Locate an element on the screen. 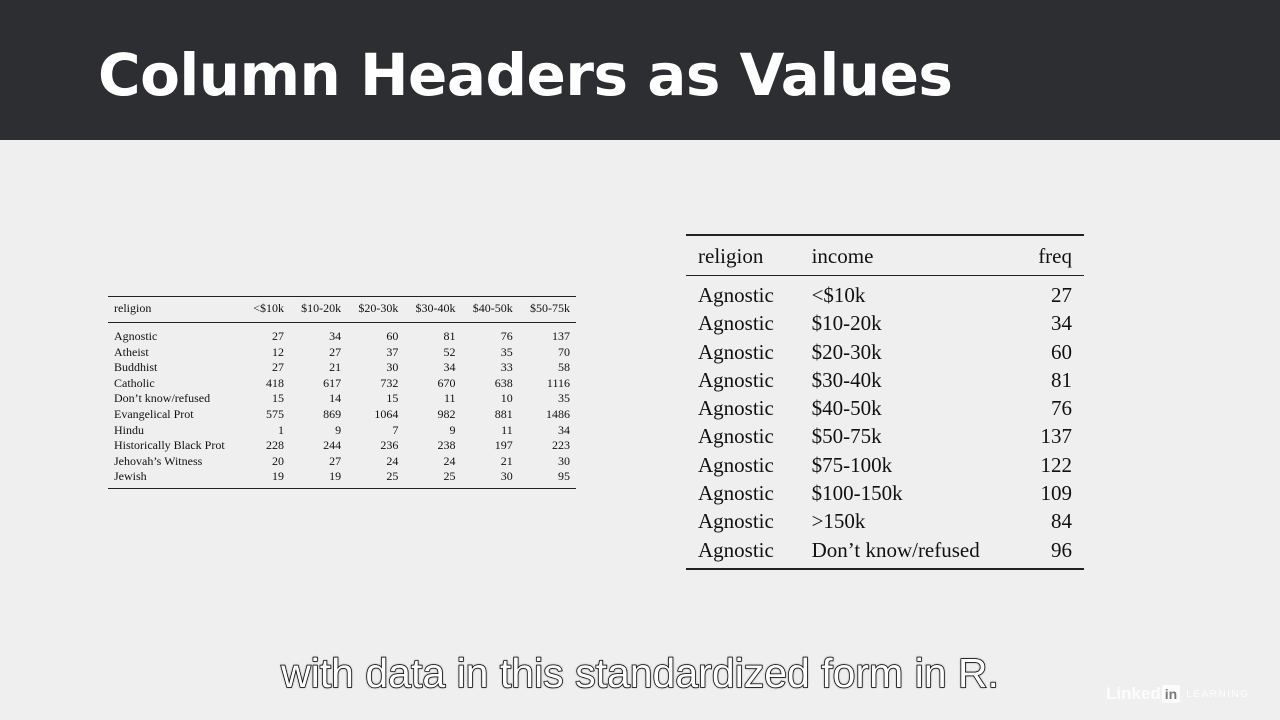 The image size is (1280, 720). value-cell: $10-20k is located at coordinates (846, 323).